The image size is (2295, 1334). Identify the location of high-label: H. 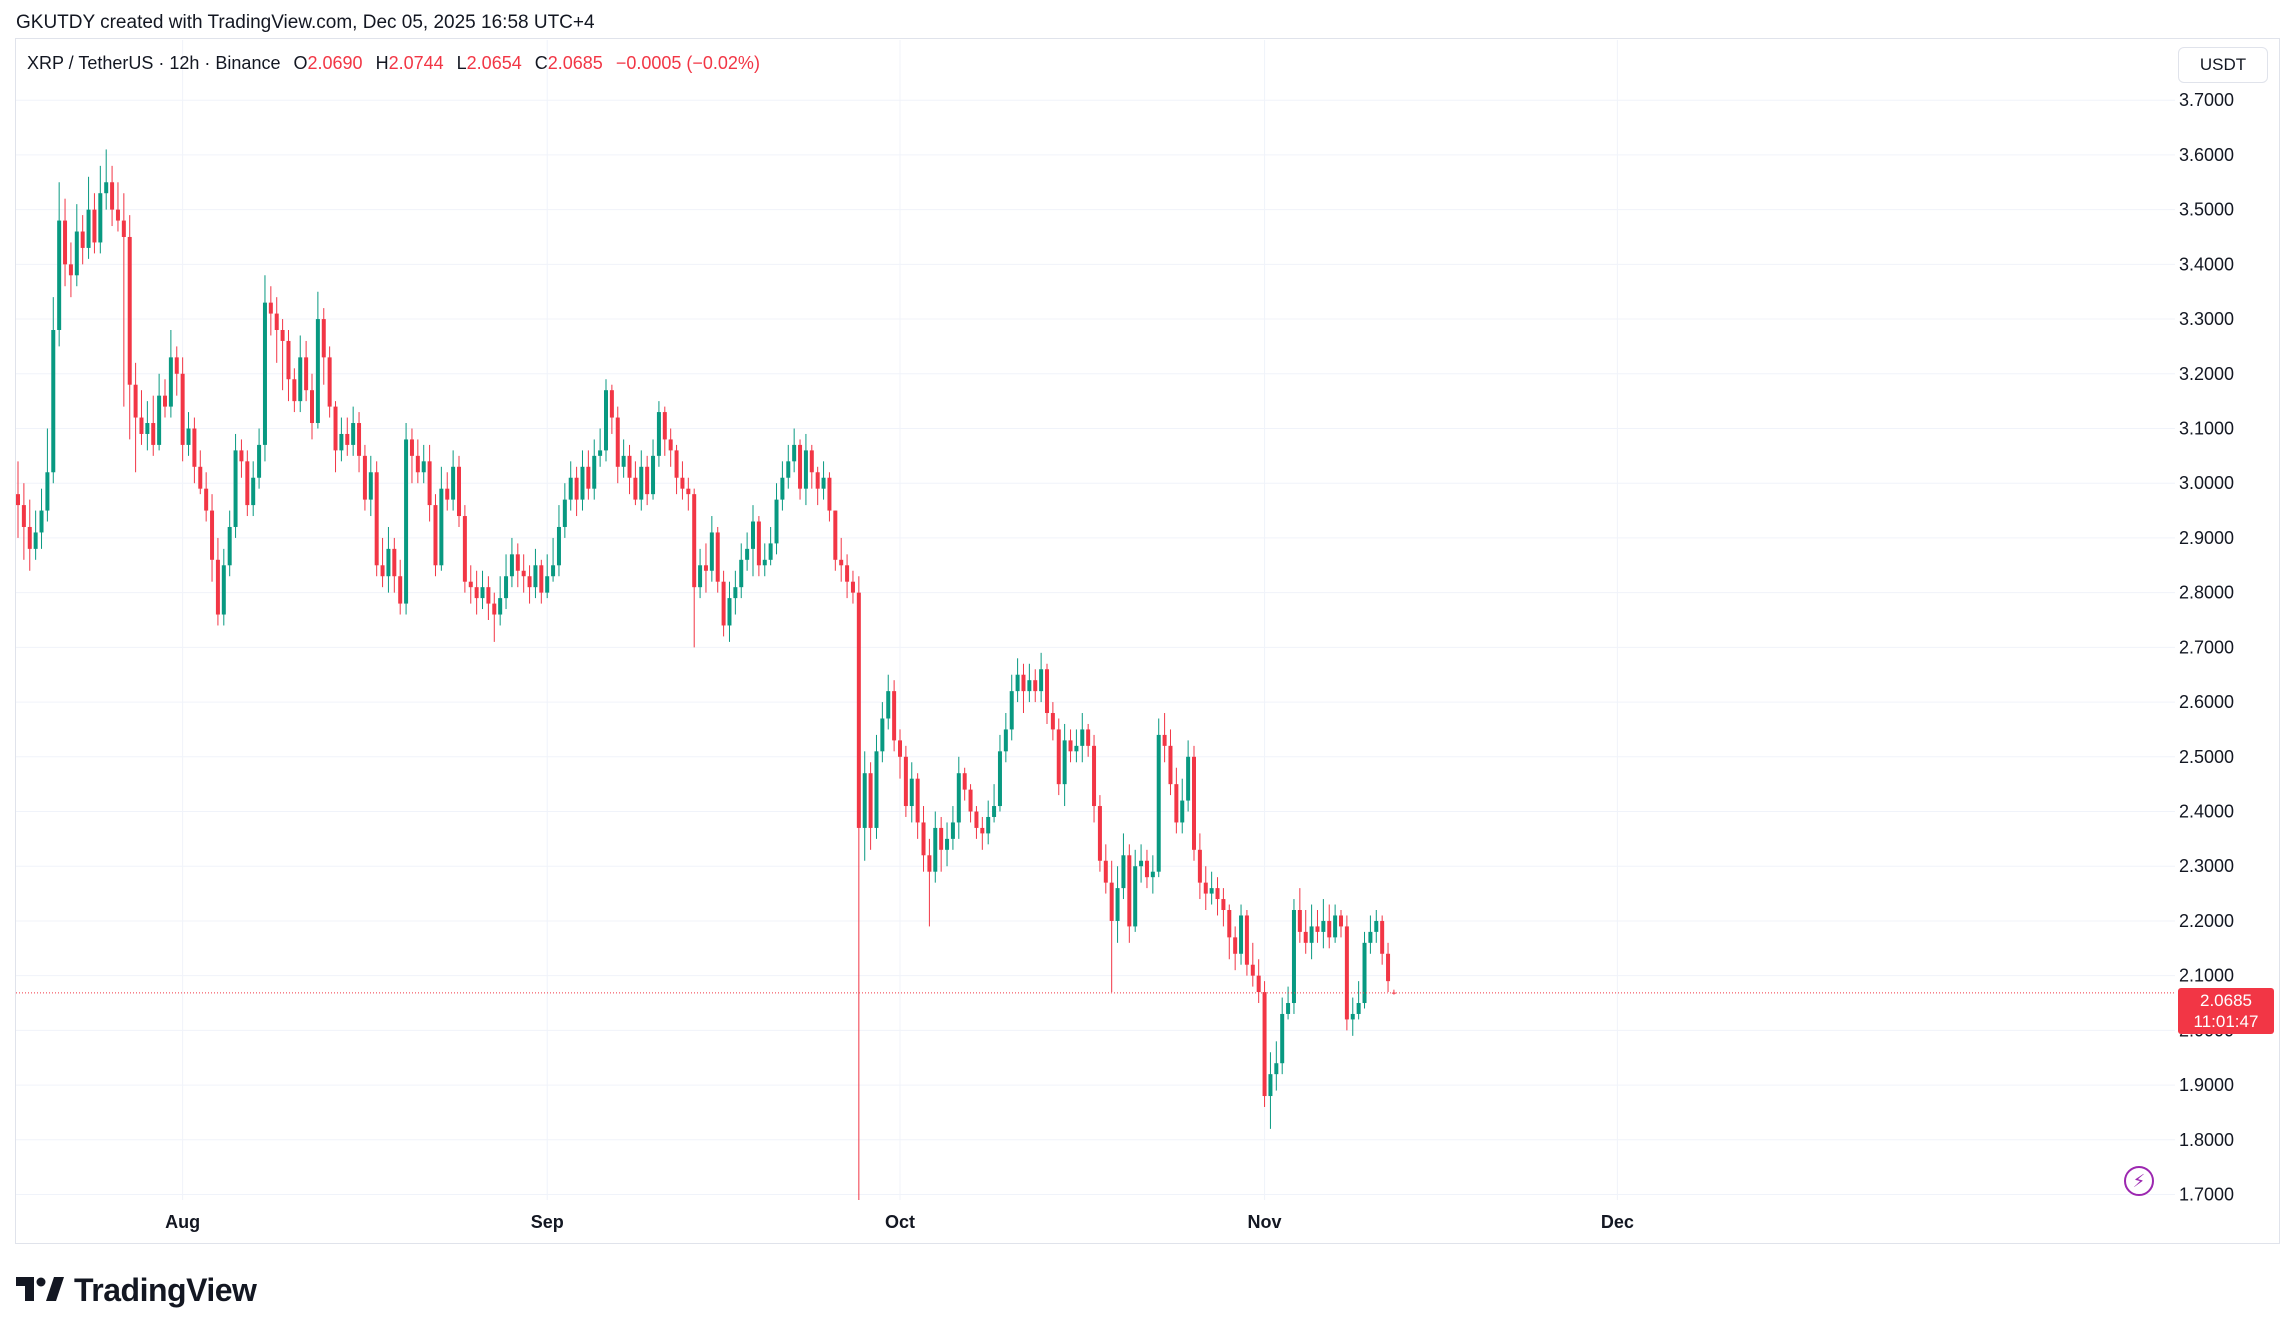
(382, 63).